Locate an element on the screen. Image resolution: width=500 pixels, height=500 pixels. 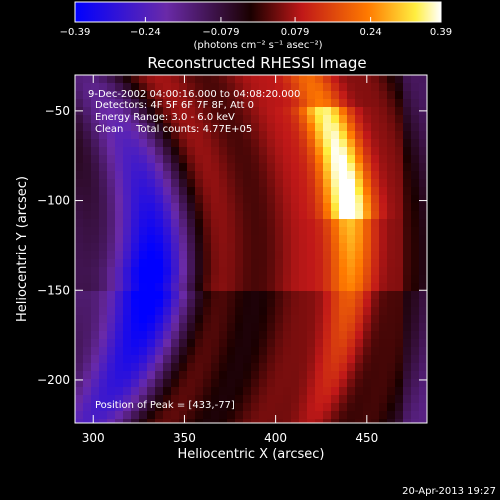
annotation-time-range: 9-Dec-2002 04:00:16.000 to 04:08:20.000 is located at coordinates (194, 94).